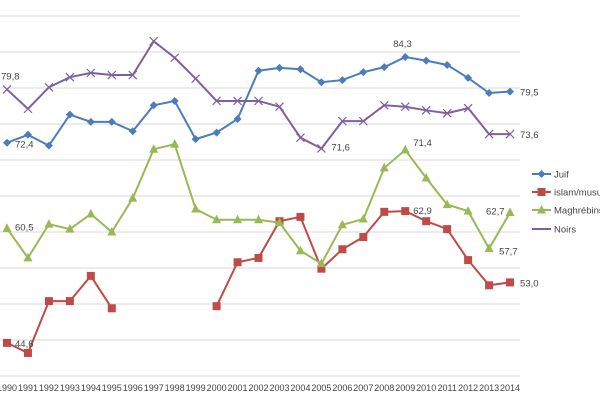  Describe the element at coordinates (300, 388) in the screenshot. I see `x-tick-label: 2004` at that location.